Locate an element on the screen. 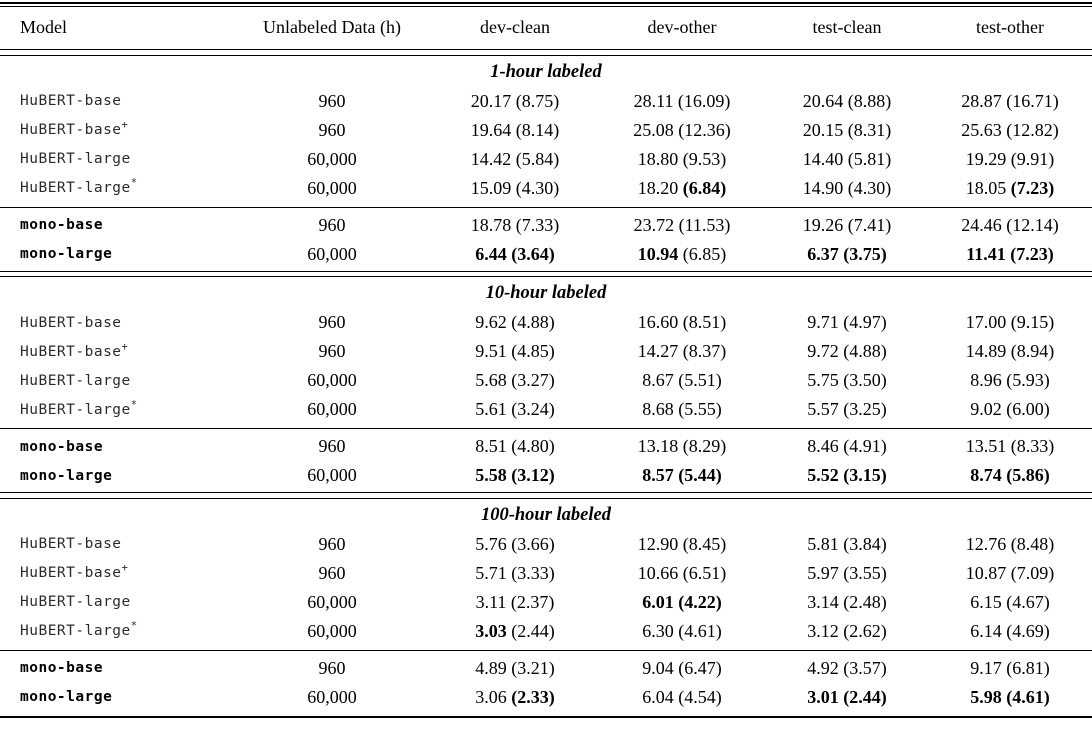  wer-paren-value: (9.15) is located at coordinates (1032, 322).